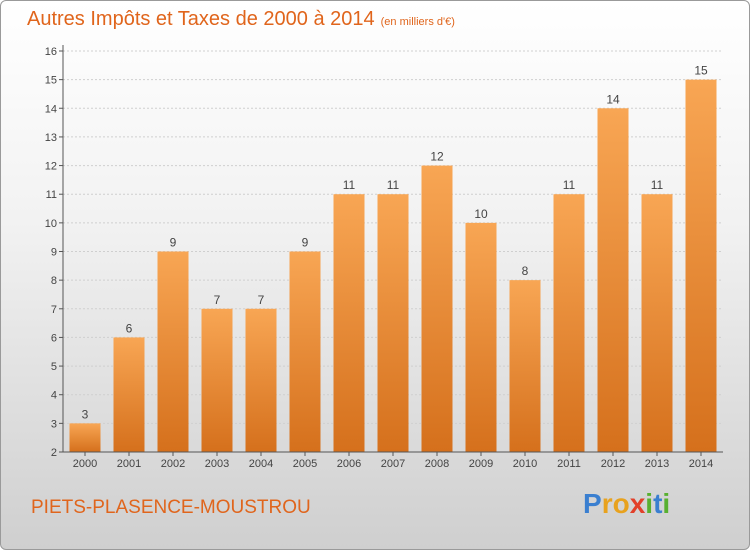 The width and height of the screenshot is (750, 550). Describe the element at coordinates (621, 503) in the screenshot. I see `logo-letter: o` at that location.